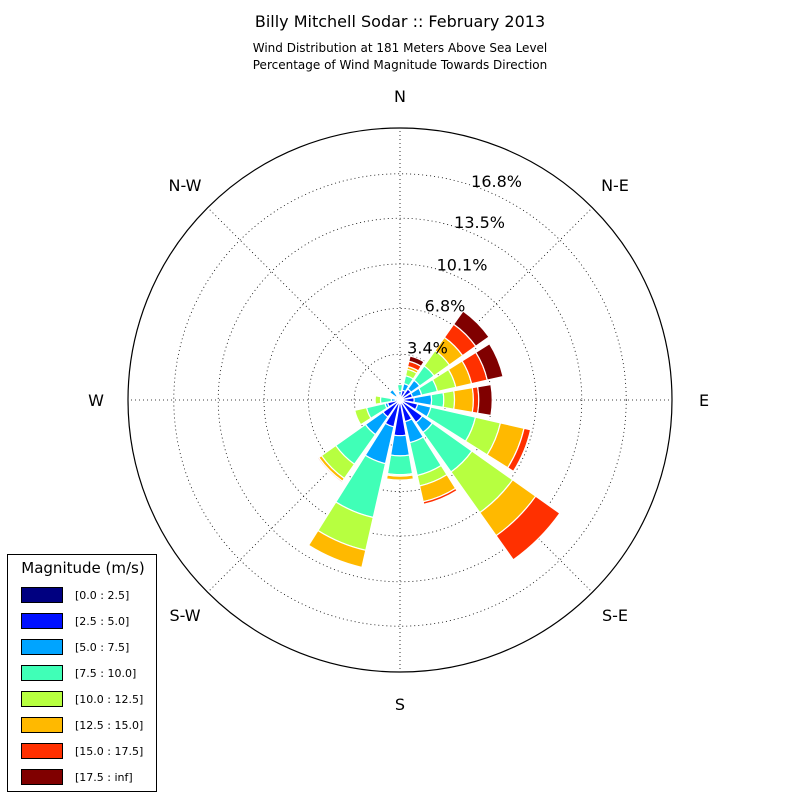 The height and width of the screenshot is (800, 800). Describe the element at coordinates (427, 348) in the screenshot. I see `radial-tick-label: 3.4%` at that location.